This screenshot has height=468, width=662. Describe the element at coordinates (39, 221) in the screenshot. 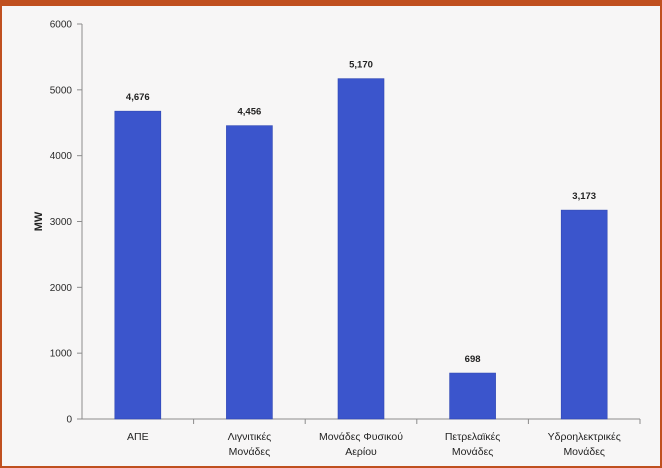

I see `y-axis-label: MW` at that location.